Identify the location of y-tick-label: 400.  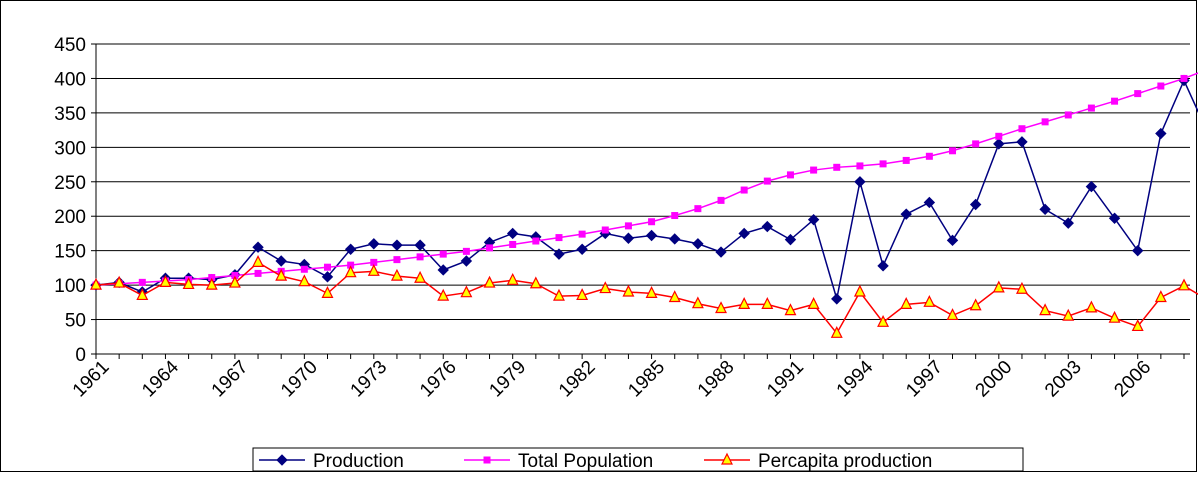
(70, 79).